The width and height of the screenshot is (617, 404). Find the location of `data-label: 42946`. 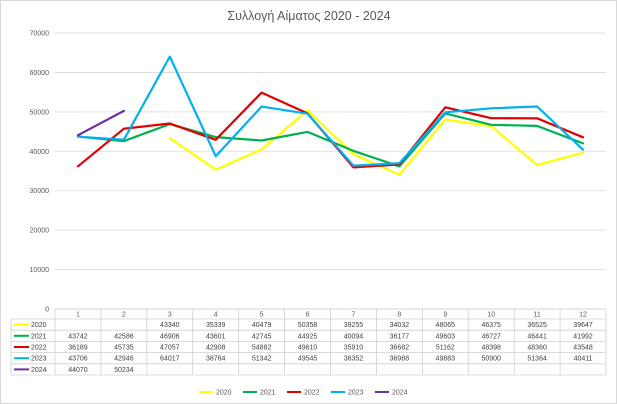

data-label: 42946 is located at coordinates (124, 359).